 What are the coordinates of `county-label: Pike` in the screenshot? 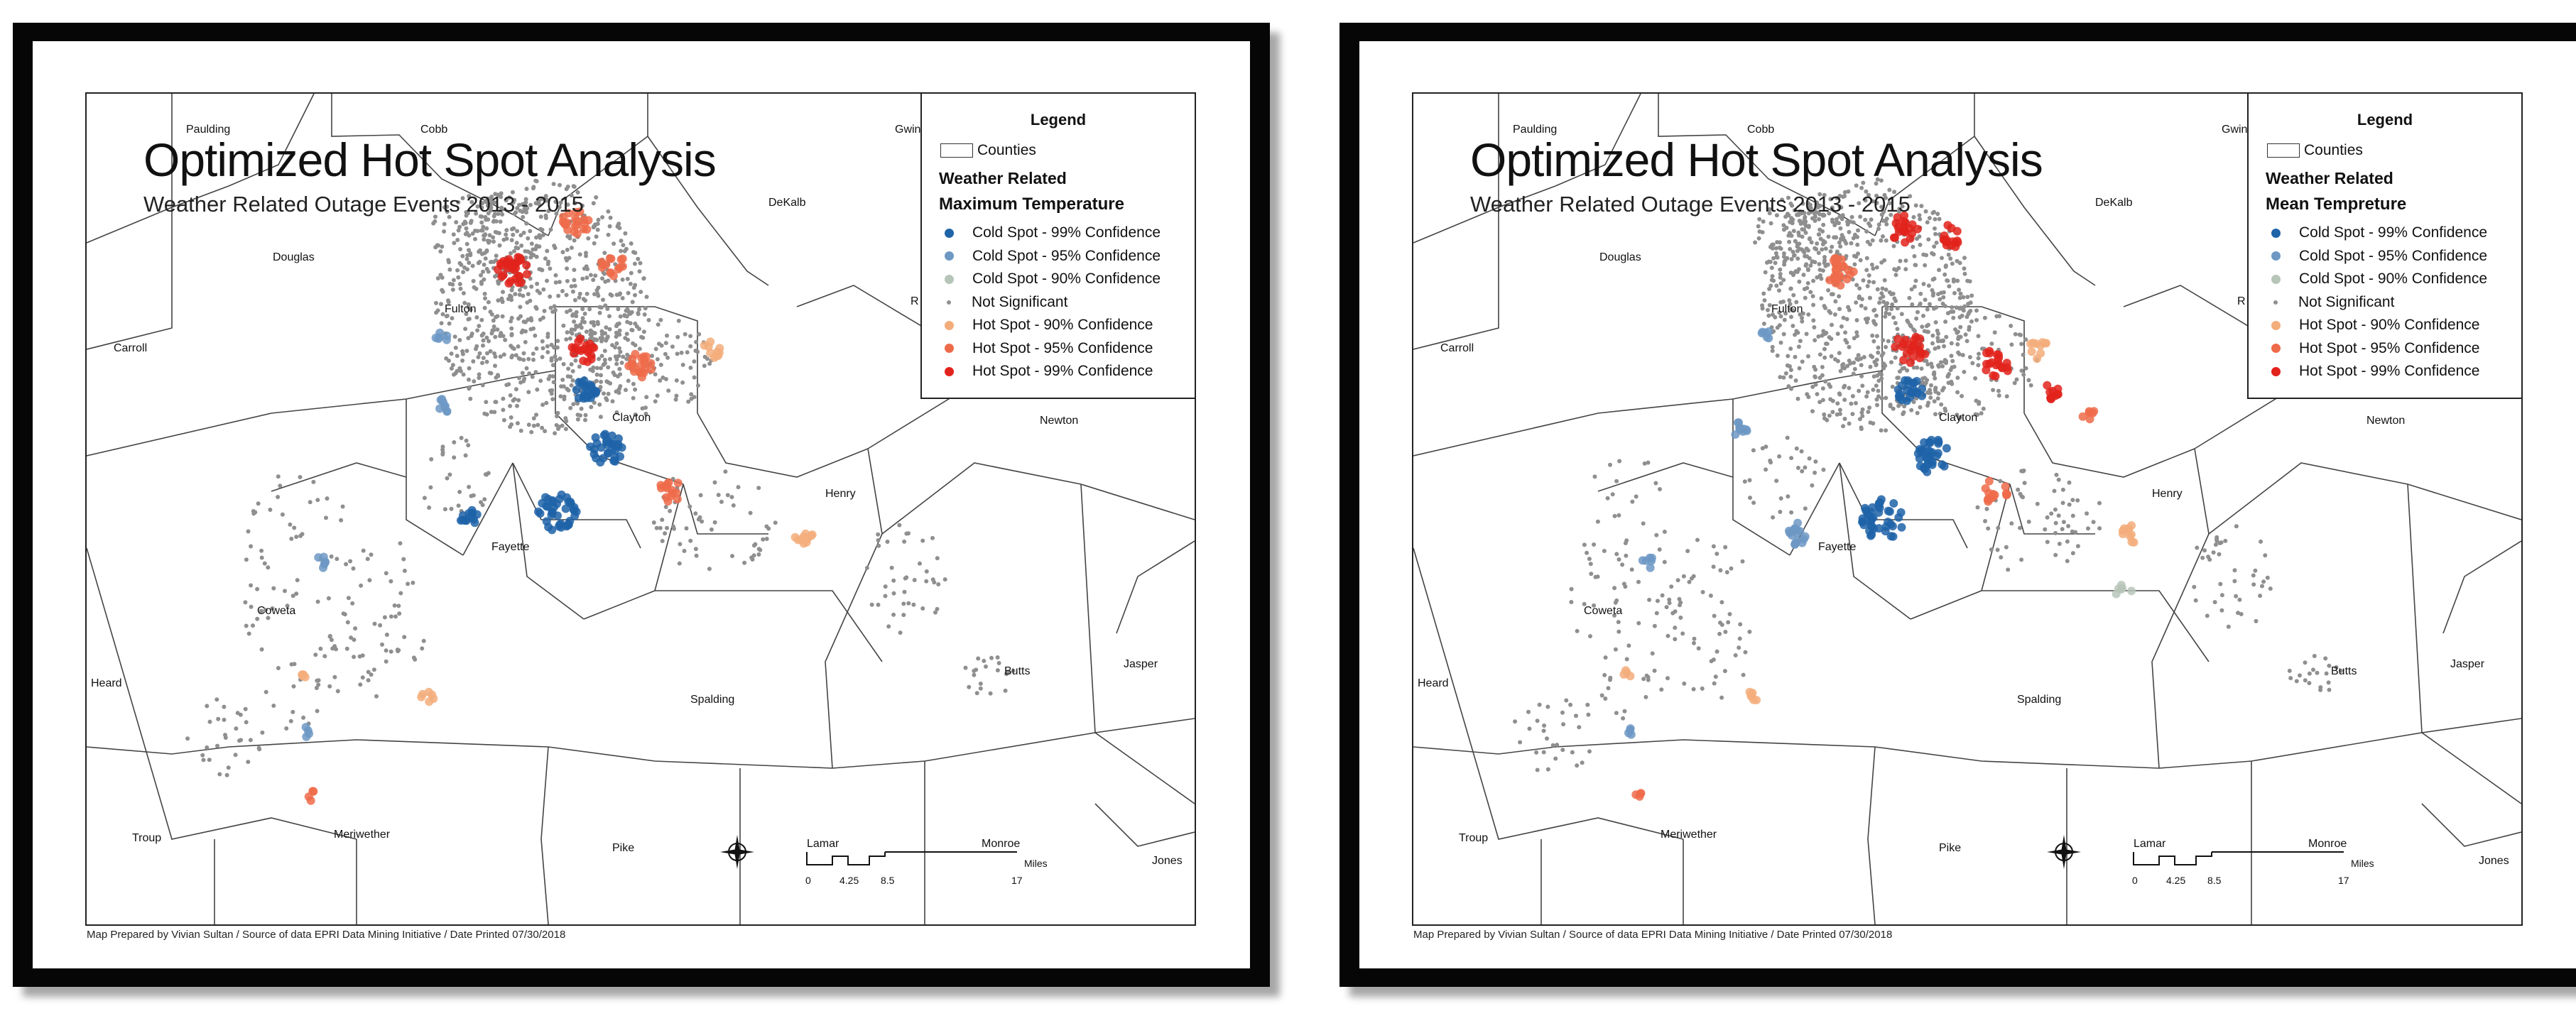 It's located at (623, 848).